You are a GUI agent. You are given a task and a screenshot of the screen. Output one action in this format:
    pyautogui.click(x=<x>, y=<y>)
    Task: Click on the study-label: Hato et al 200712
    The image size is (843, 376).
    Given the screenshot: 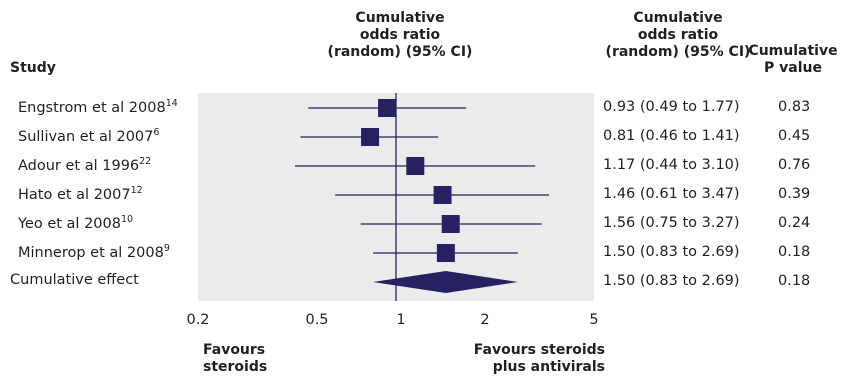 What is the action you would take?
    pyautogui.click(x=80, y=194)
    